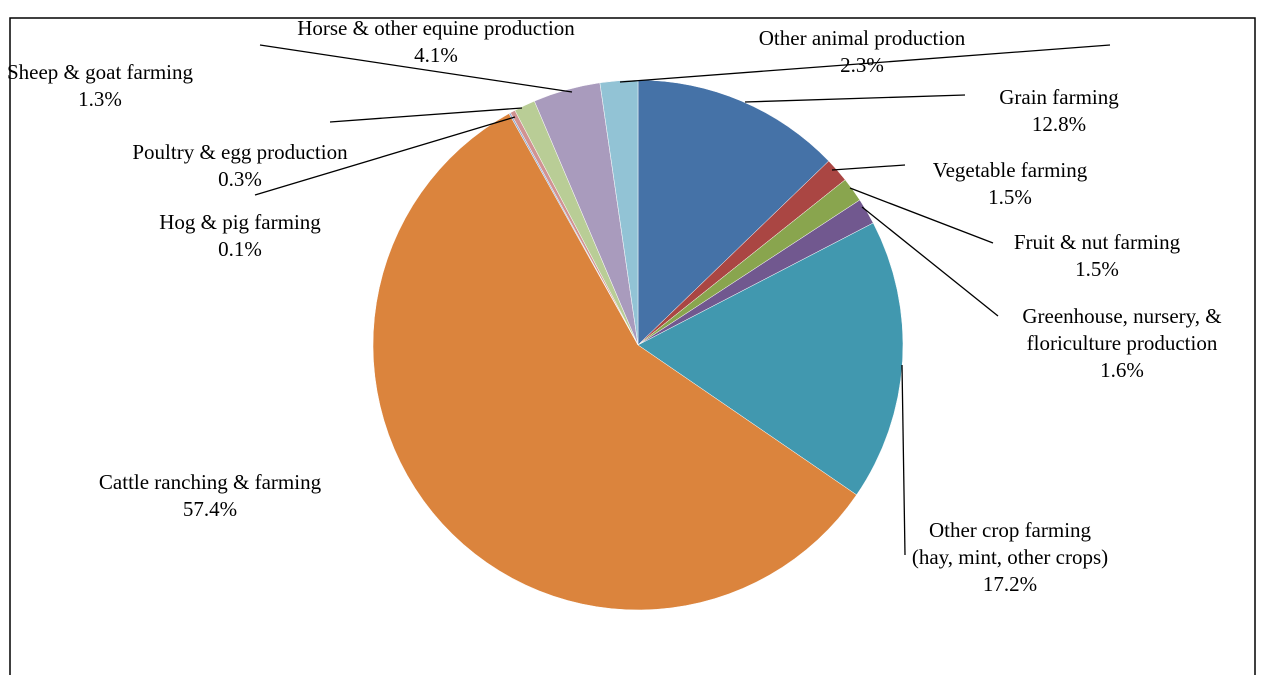 The height and width of the screenshot is (680, 1265). What do you see at coordinates (100, 99) in the screenshot?
I see `value-label: 1.3%` at bounding box center [100, 99].